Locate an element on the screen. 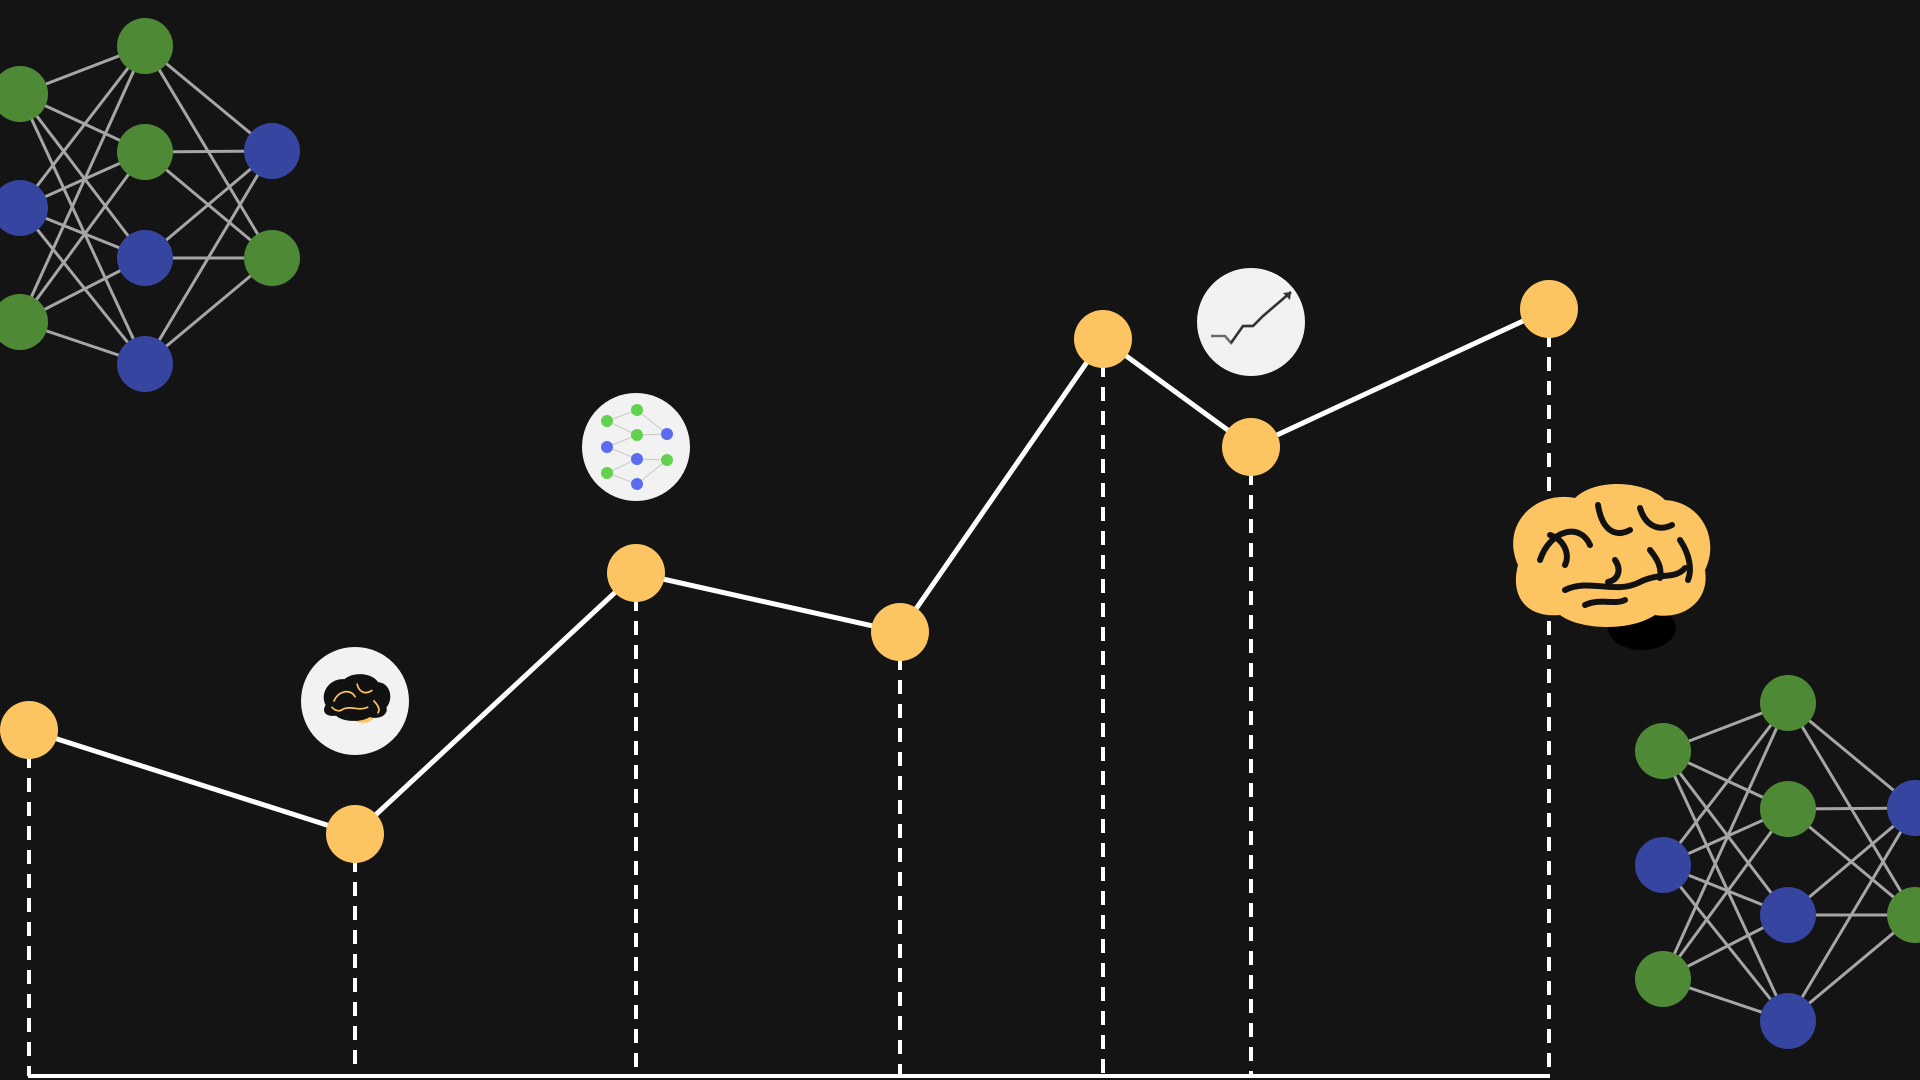 The width and height of the screenshot is (1920, 1080). brain-icon-large is located at coordinates (1612, 566).